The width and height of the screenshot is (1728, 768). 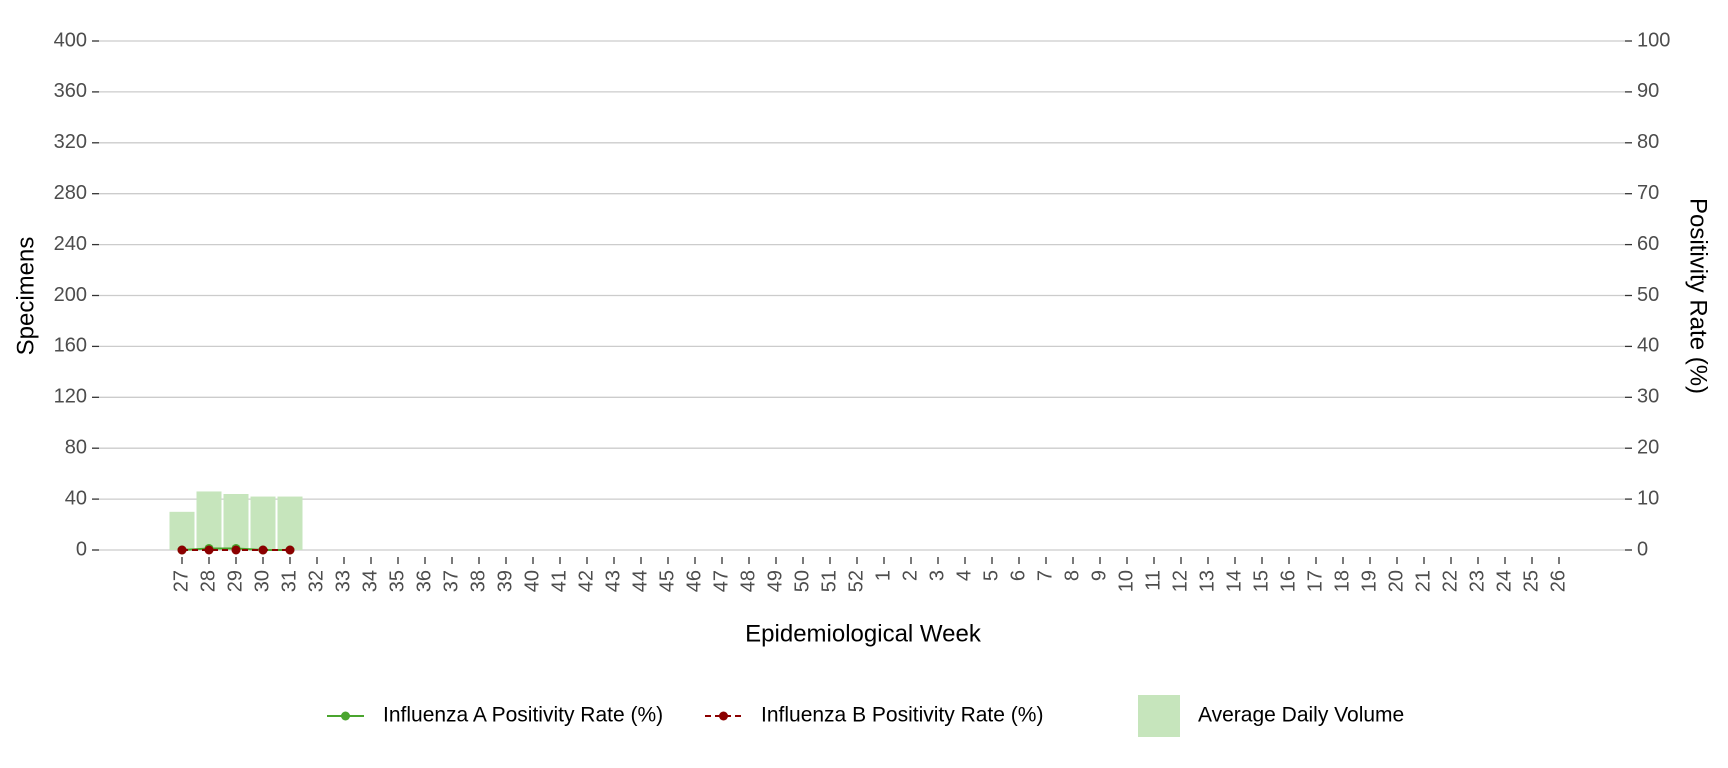 I want to click on x-tick-label: 19, so click(x=1369, y=581).